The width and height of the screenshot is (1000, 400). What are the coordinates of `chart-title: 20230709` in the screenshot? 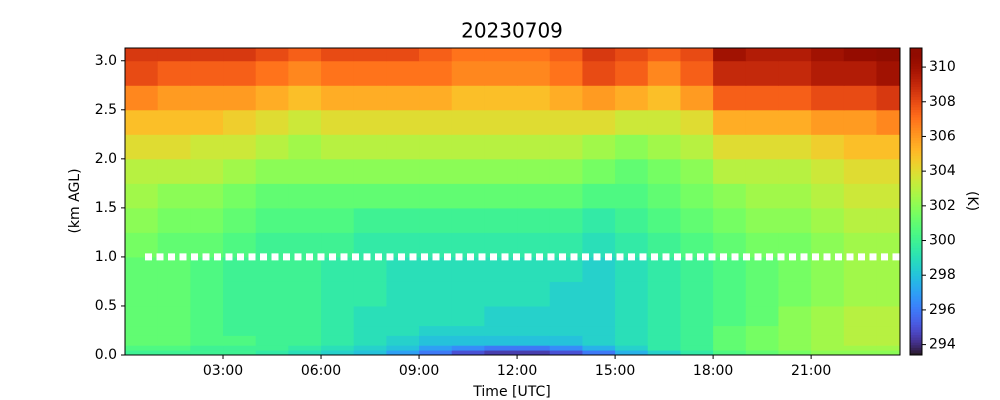 It's located at (512, 31).